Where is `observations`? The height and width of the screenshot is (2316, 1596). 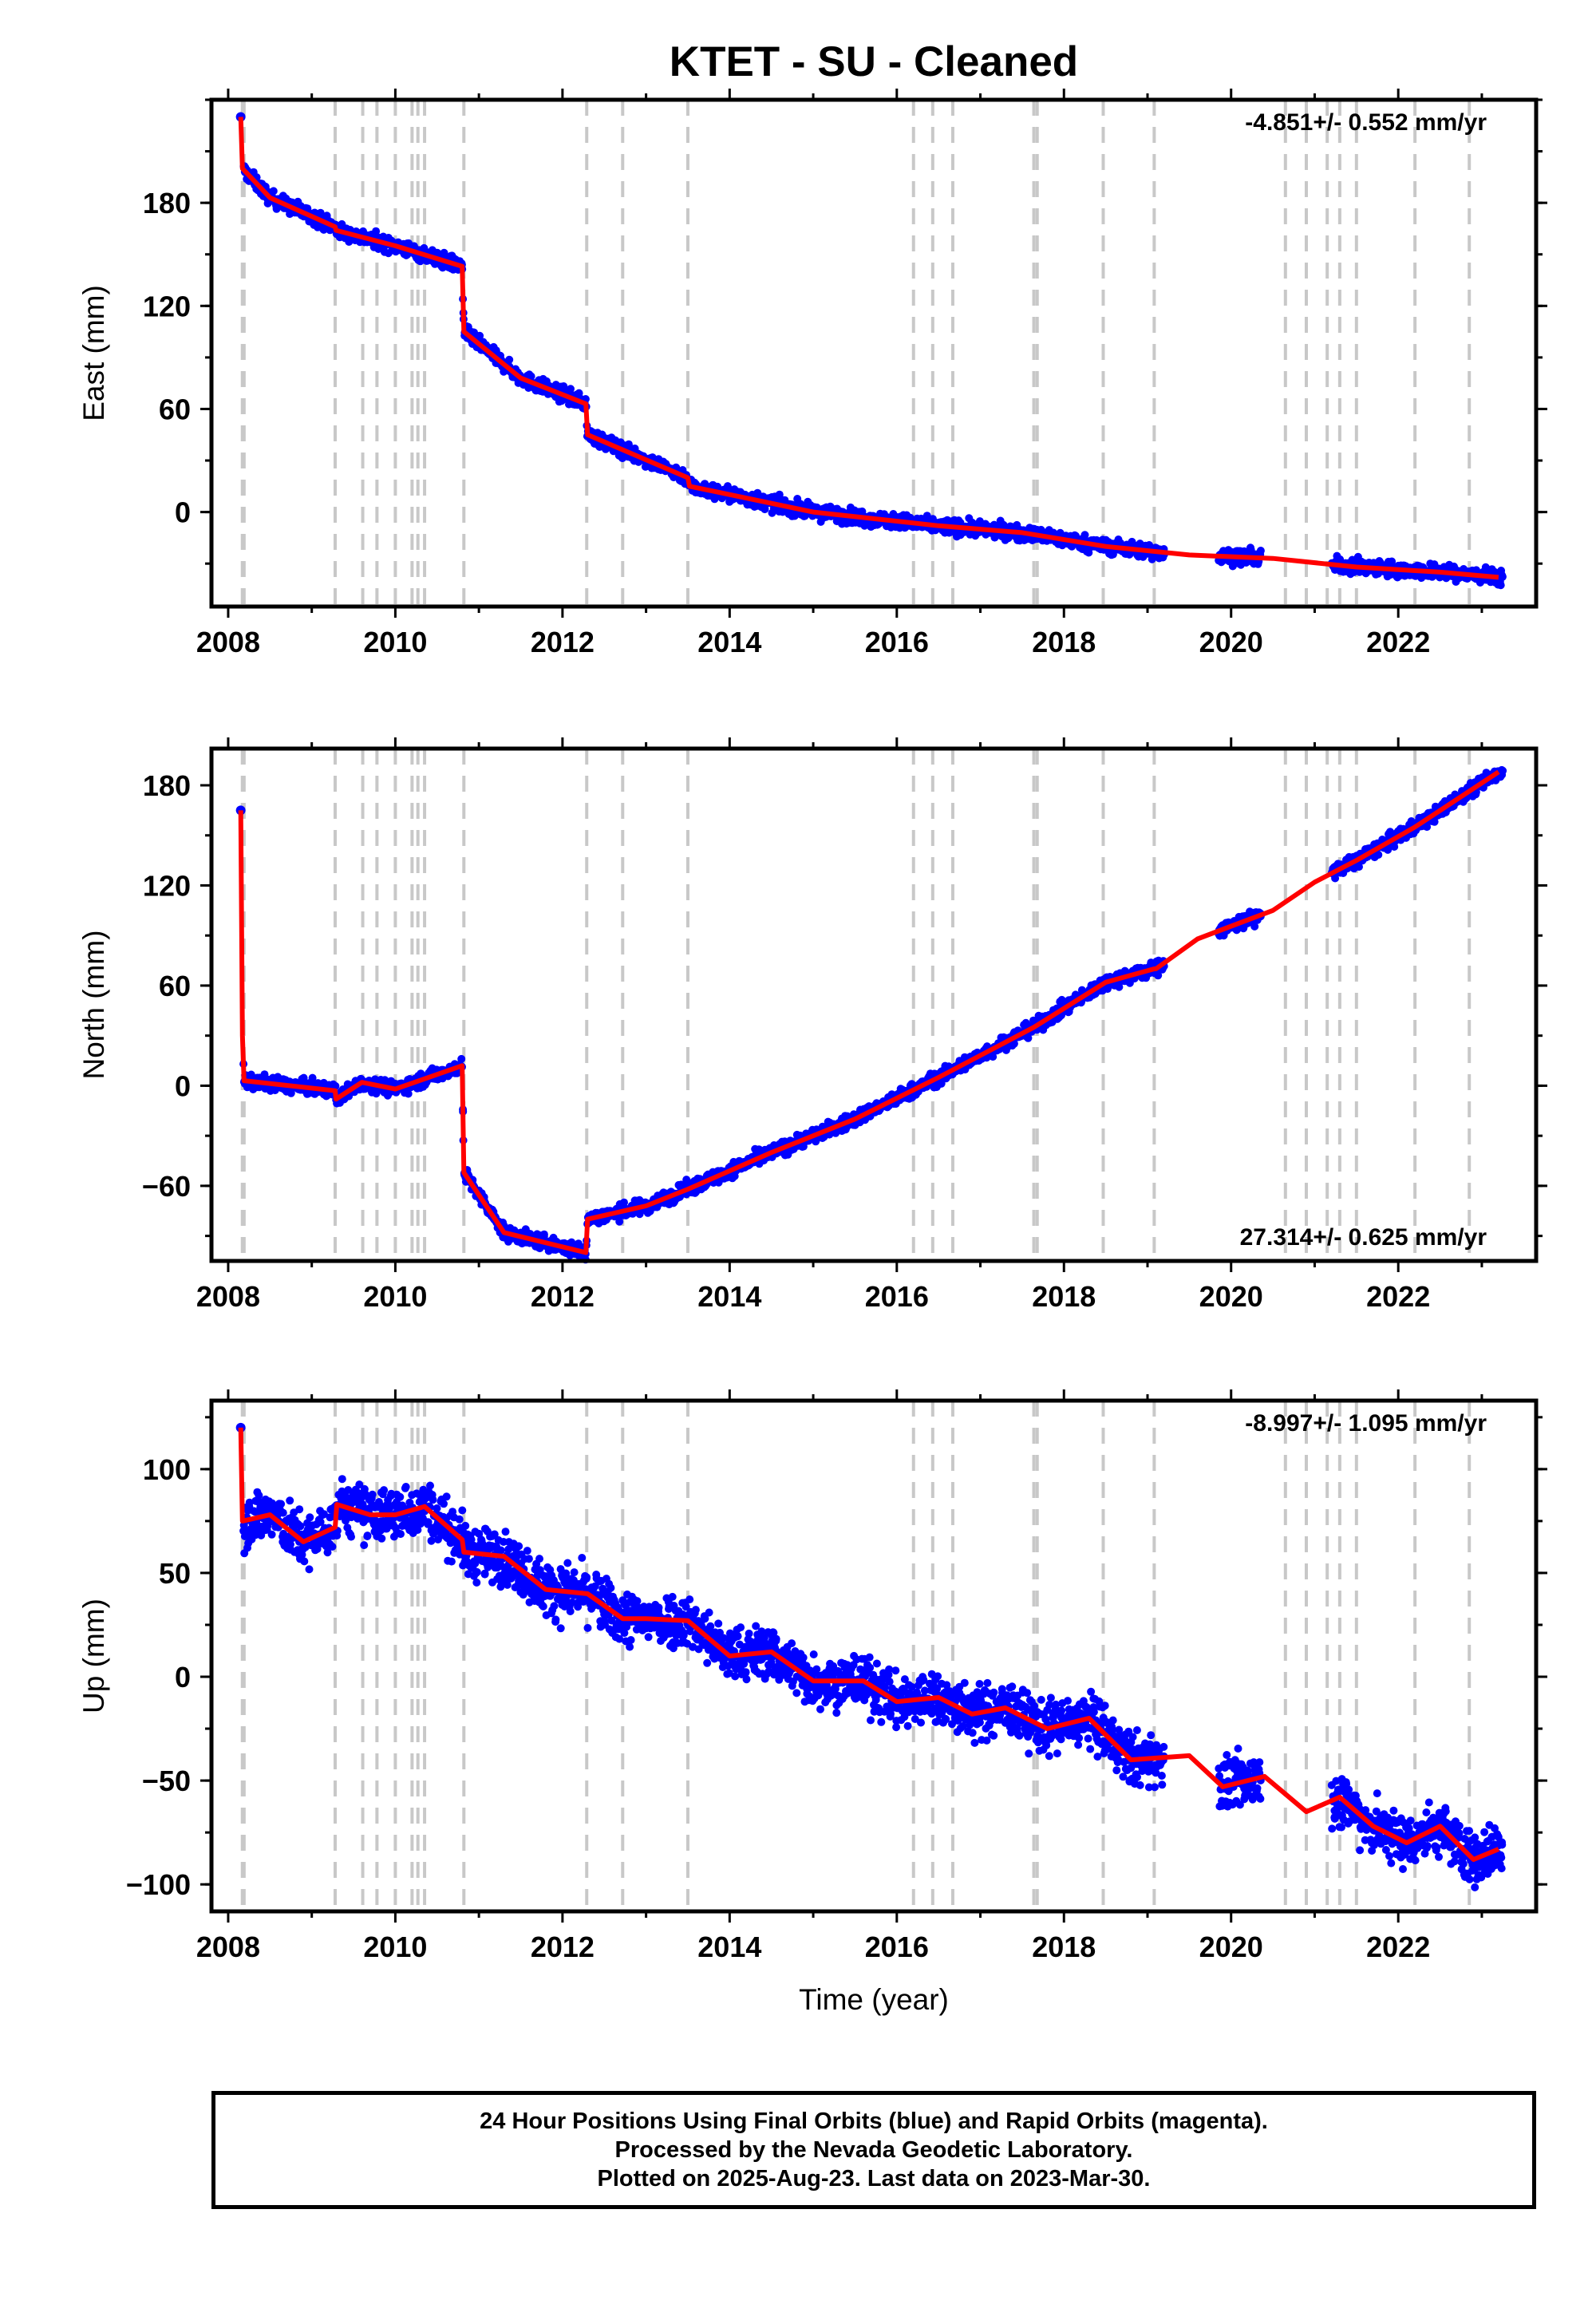 observations is located at coordinates (873, 376).